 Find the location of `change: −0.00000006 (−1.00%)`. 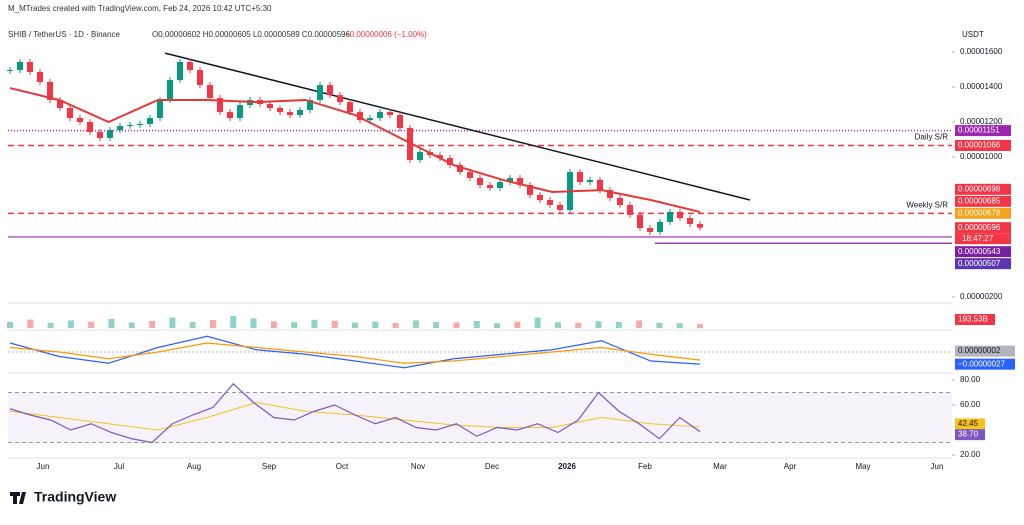

change: −0.00000006 (−1.00%) is located at coordinates (386, 34).